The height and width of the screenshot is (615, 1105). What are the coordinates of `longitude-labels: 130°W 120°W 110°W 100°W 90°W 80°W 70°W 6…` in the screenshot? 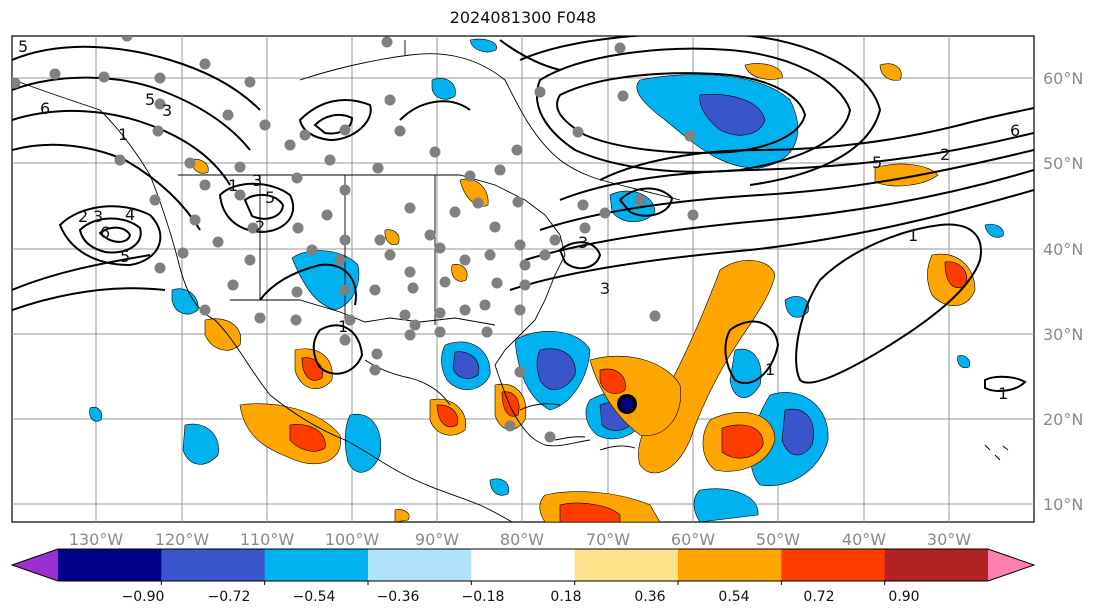 It's located at (520, 539).